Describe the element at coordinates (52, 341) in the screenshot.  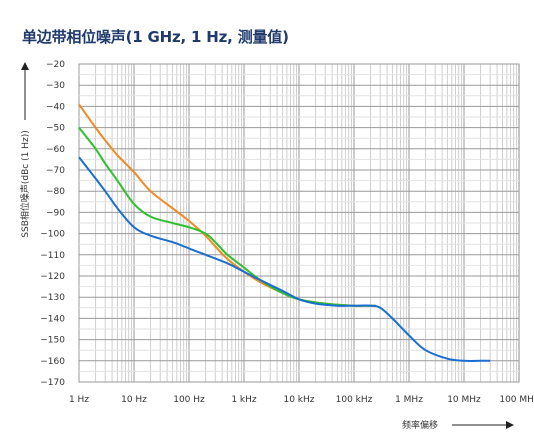
I see `y-tick-label: −150` at that location.